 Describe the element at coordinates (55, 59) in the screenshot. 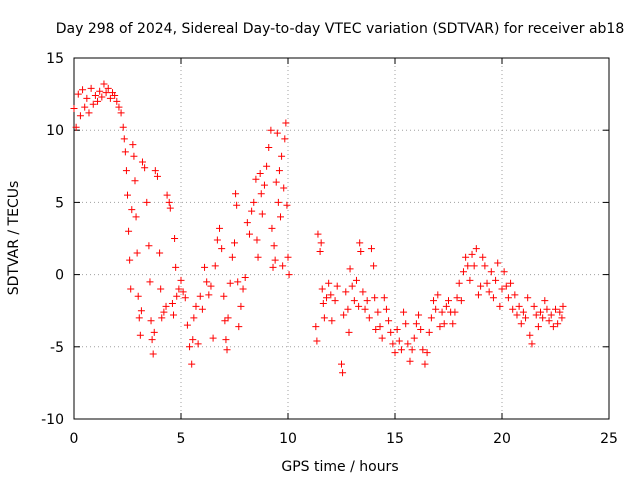

I see `y-tick-label: 15` at that location.